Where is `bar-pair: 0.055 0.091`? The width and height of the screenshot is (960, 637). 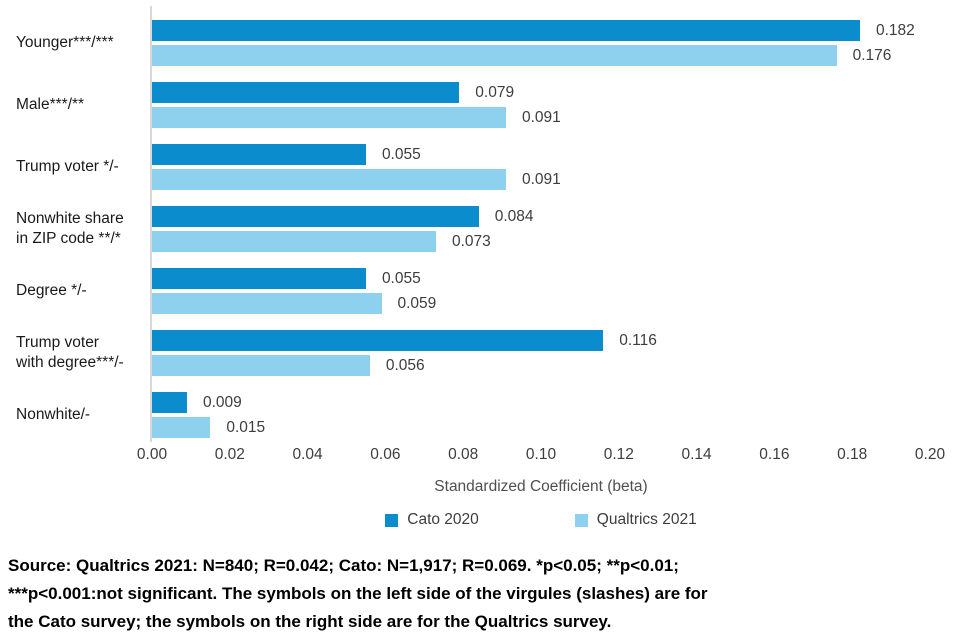
bar-pair: 0.055 0.091 is located at coordinates (541, 167).